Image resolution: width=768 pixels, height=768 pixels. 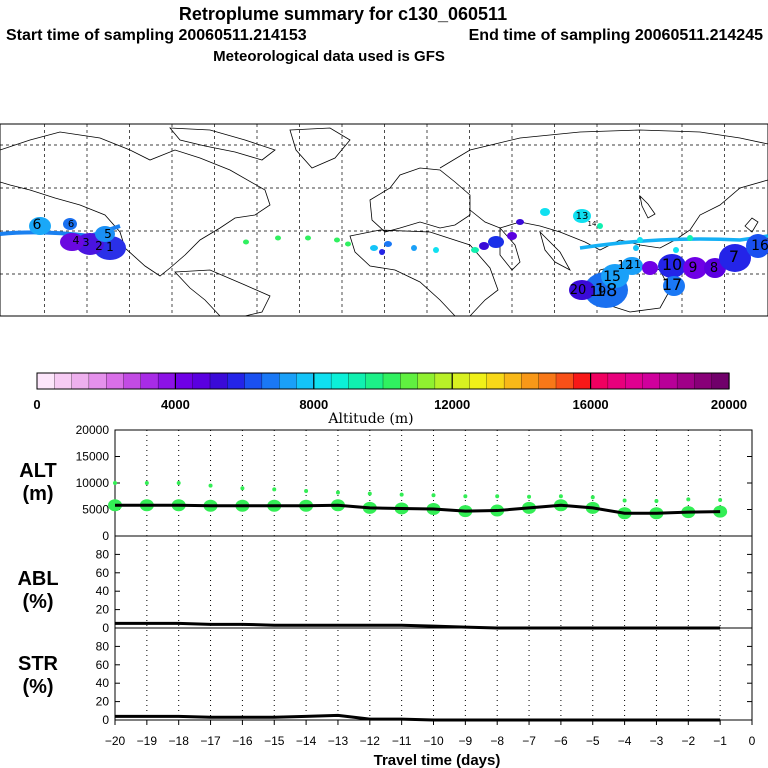 What do you see at coordinates (582, 216) in the screenshot?
I see `map-day-label: 13` at bounding box center [582, 216].